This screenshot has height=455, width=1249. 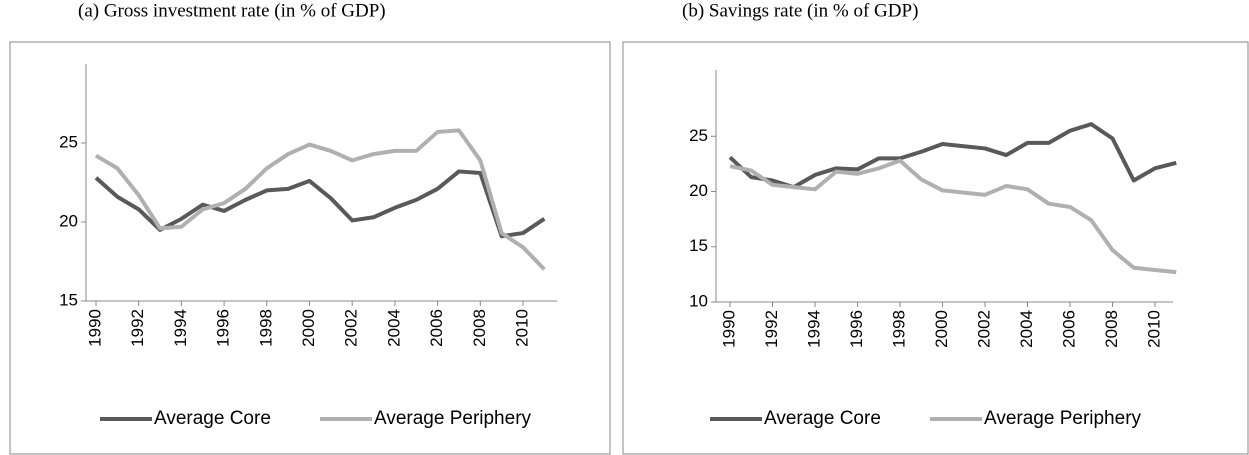 What do you see at coordinates (698, 300) in the screenshot?
I see `y-tick-label: 10` at bounding box center [698, 300].